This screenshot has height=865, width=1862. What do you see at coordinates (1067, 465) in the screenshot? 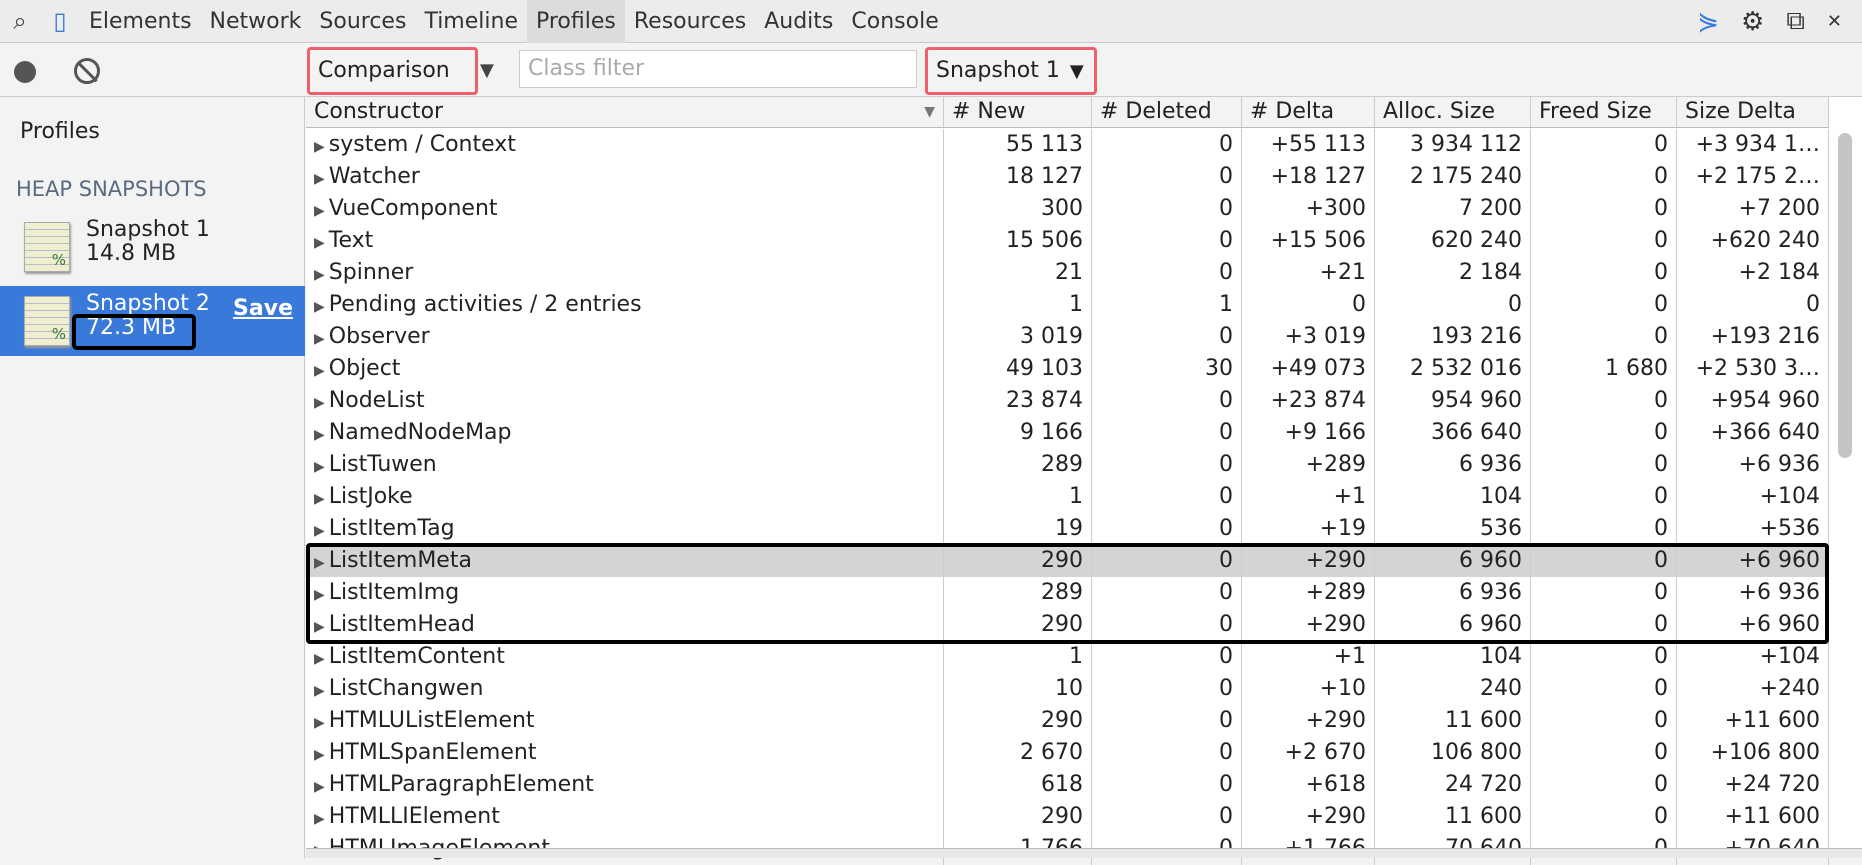
I see `table-row: ▶ ListTuwen 289 0 +289 6 936 0 +6 936` at bounding box center [1067, 465].